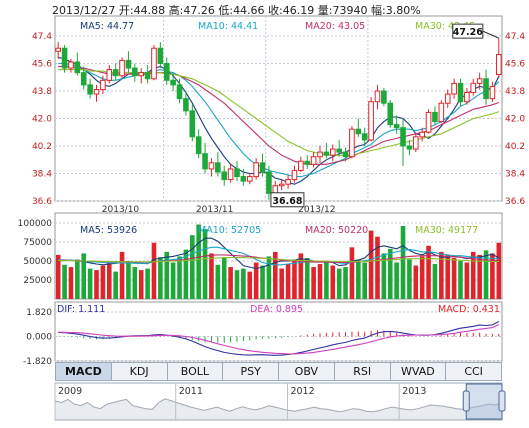 The width and height of the screenshot is (529, 428). Describe the element at coordinates (37, 243) in the screenshot. I see `volume-tick: 75000` at that location.